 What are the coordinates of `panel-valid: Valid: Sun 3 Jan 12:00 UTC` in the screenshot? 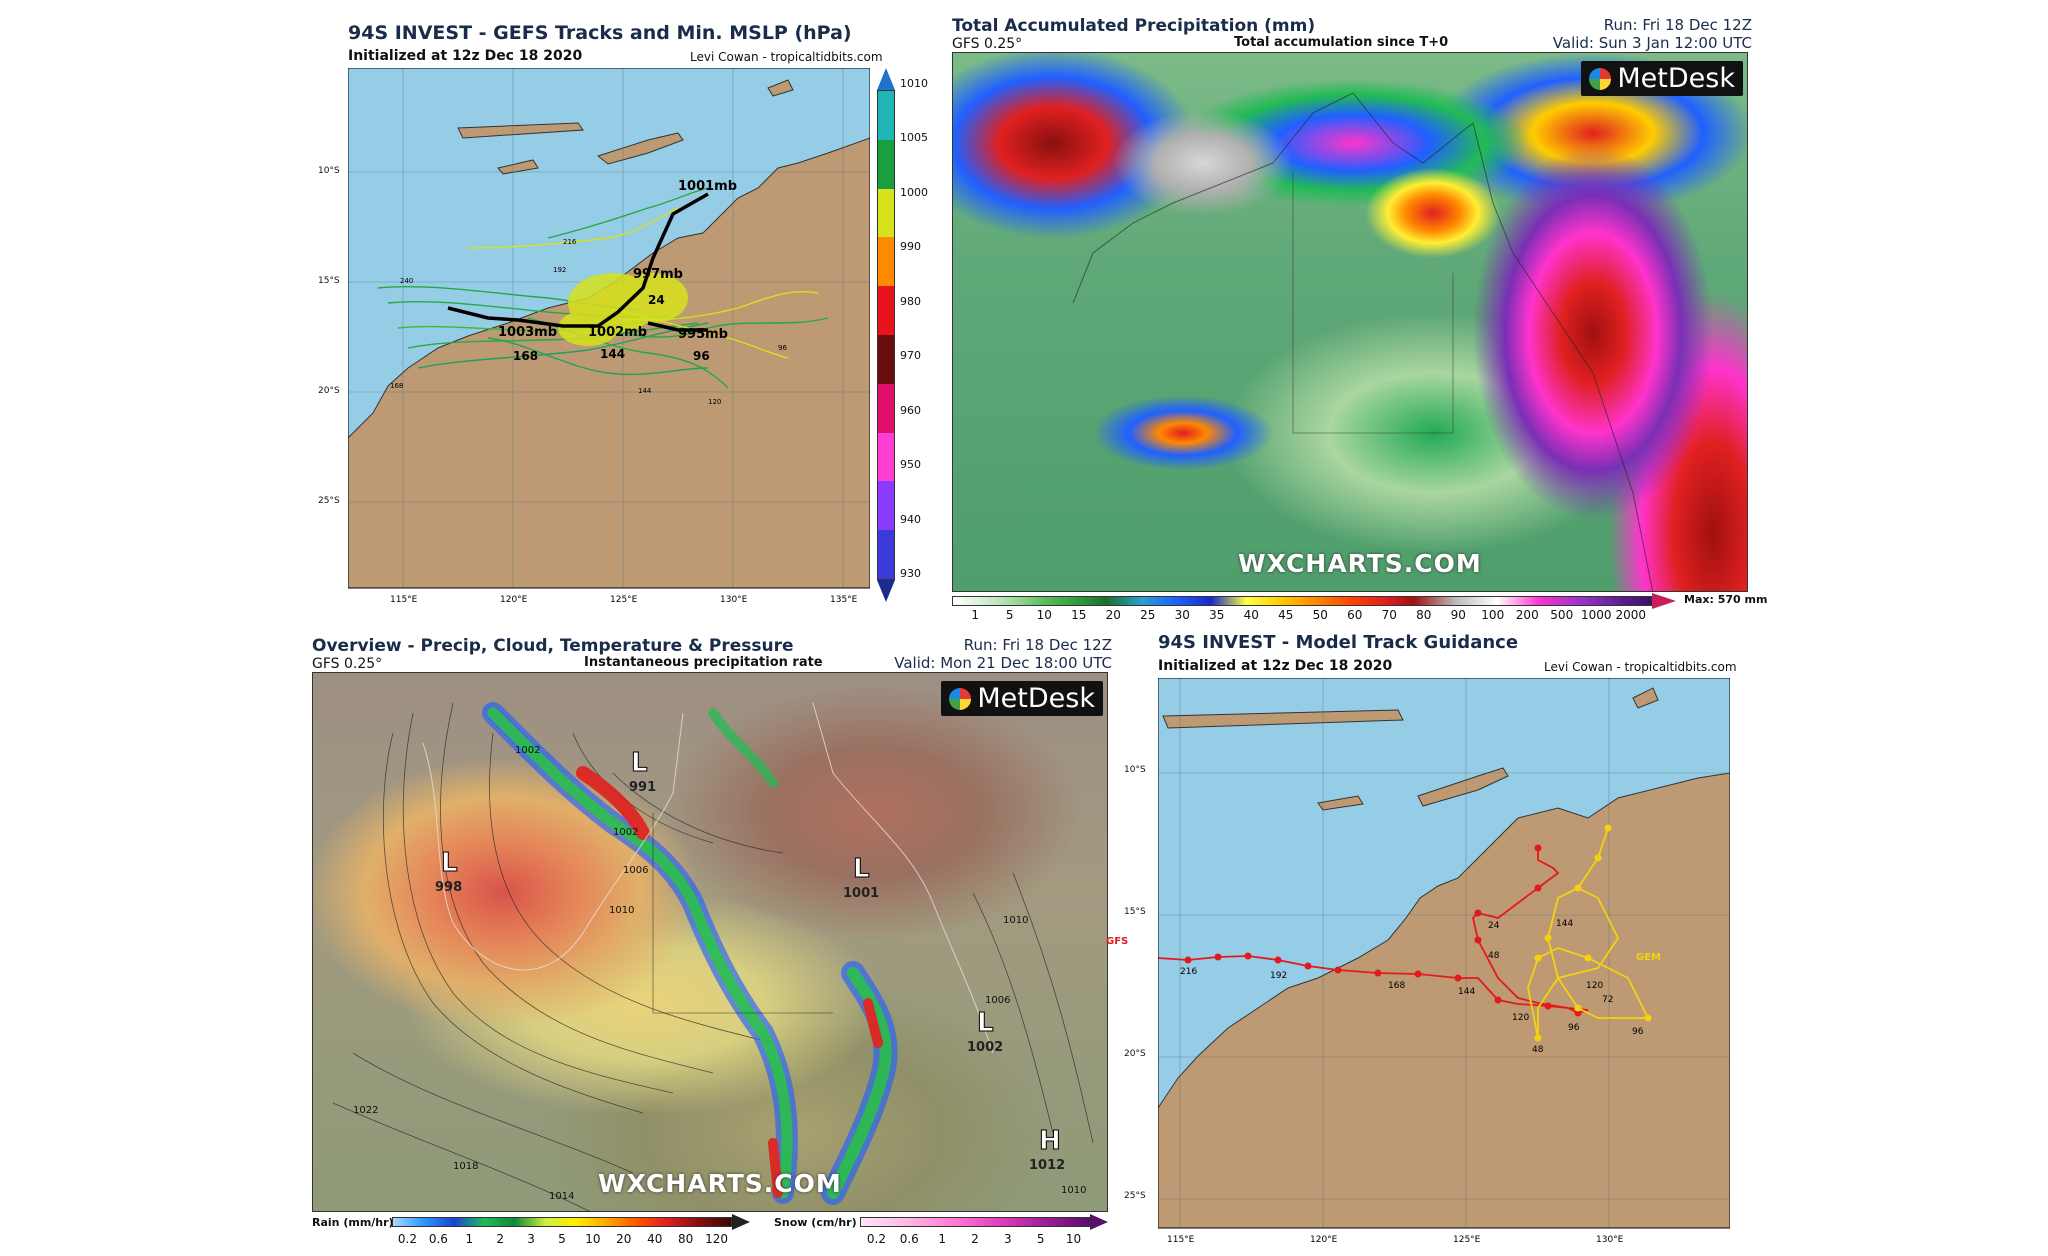 It's located at (1652, 43).